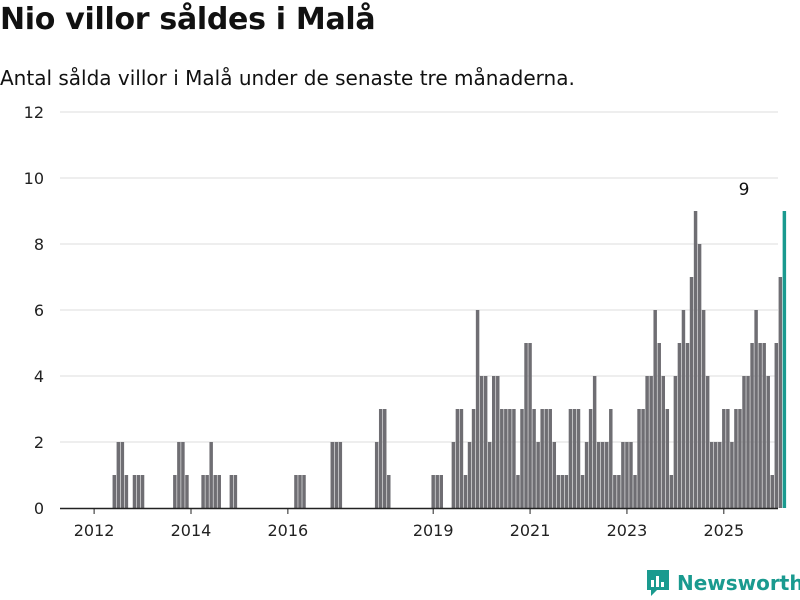 This screenshot has height=600, width=800. What do you see at coordinates (39, 376) in the screenshot?
I see `y-tick-label: 4` at bounding box center [39, 376].